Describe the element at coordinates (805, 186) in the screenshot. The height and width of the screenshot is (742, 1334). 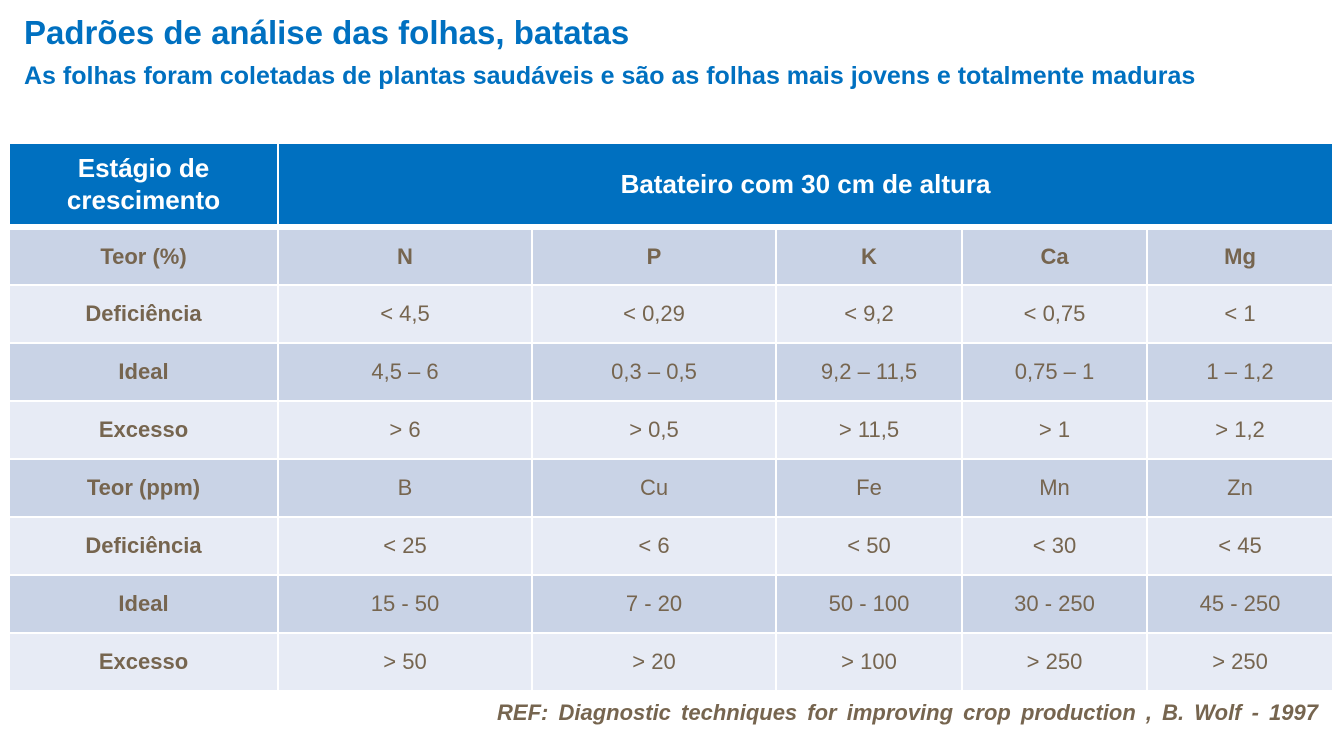
I see `group-header: Batateiro com 30 cm de altura` at that location.